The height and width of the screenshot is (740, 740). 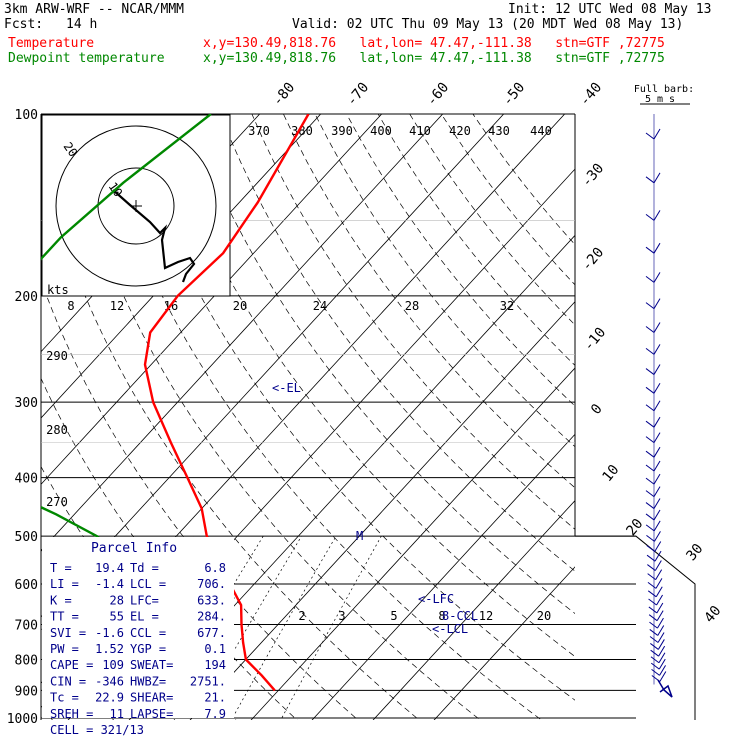 I want to click on pressure-label: 600, so click(x=26, y=585).